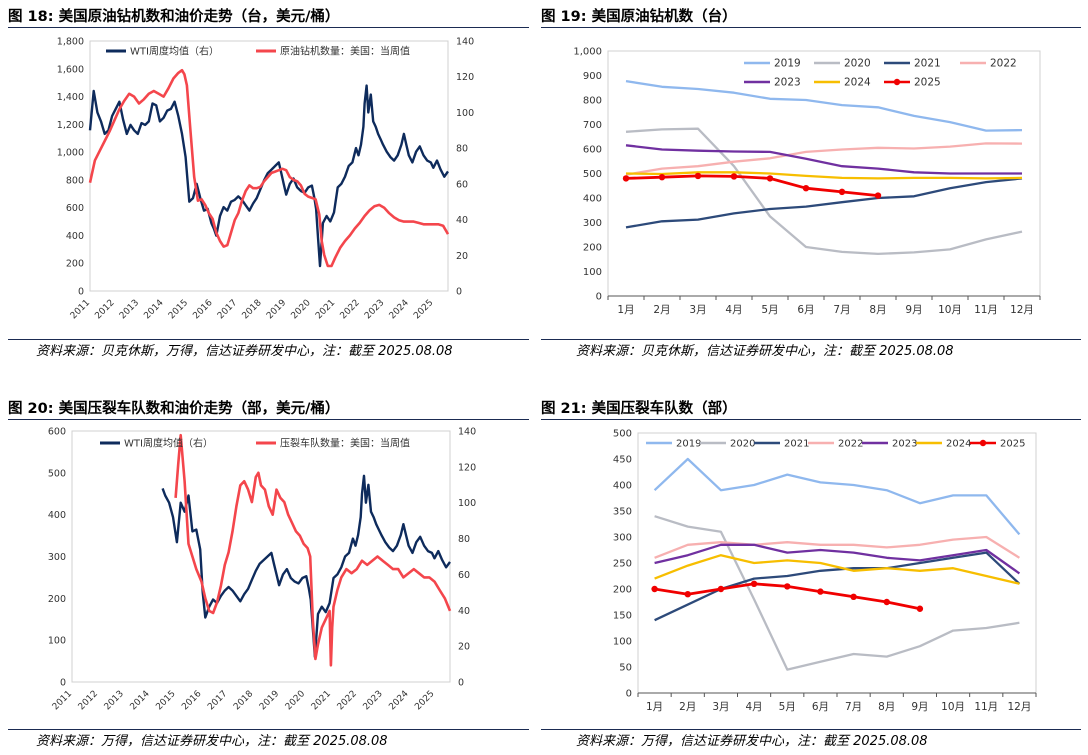  I want to click on series-line-red, so click(269, 168).